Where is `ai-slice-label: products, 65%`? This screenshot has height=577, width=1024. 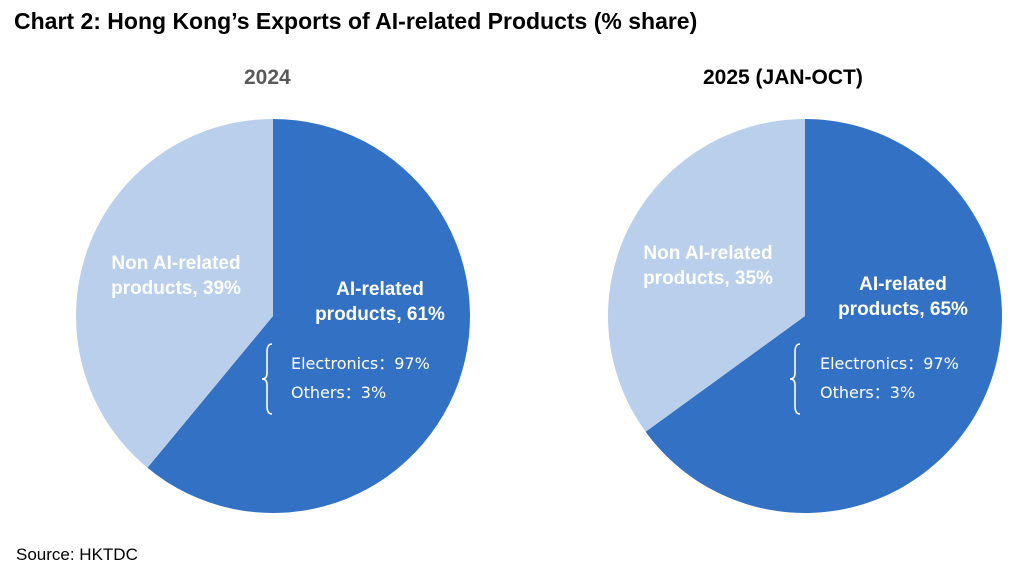 ai-slice-label: products, 65% is located at coordinates (903, 309).